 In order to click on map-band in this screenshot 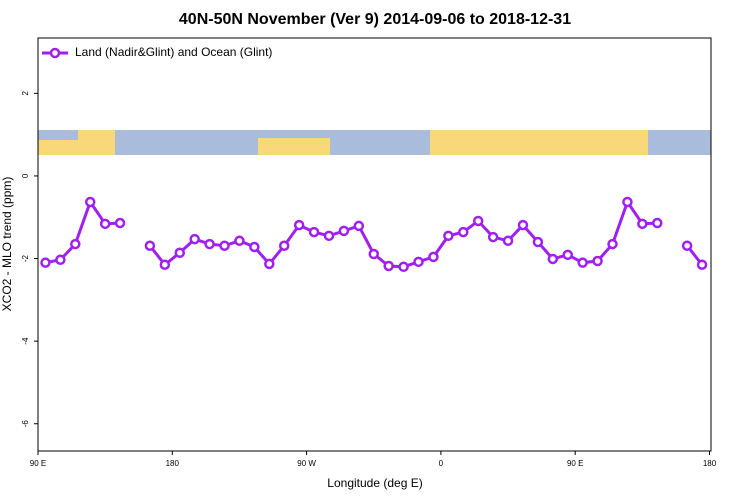, I will do `click(374, 142)`.